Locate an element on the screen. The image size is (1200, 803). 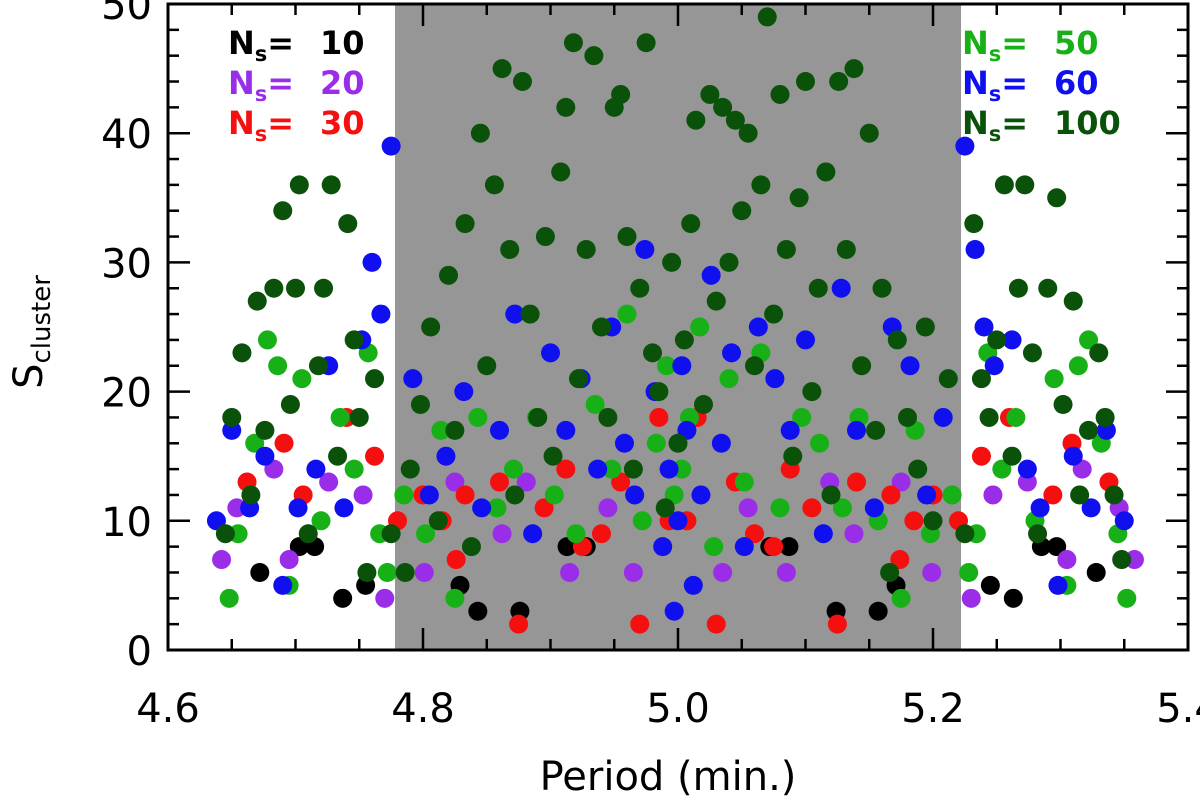
legend-value-ns-30: 30 is located at coordinates (342, 123).